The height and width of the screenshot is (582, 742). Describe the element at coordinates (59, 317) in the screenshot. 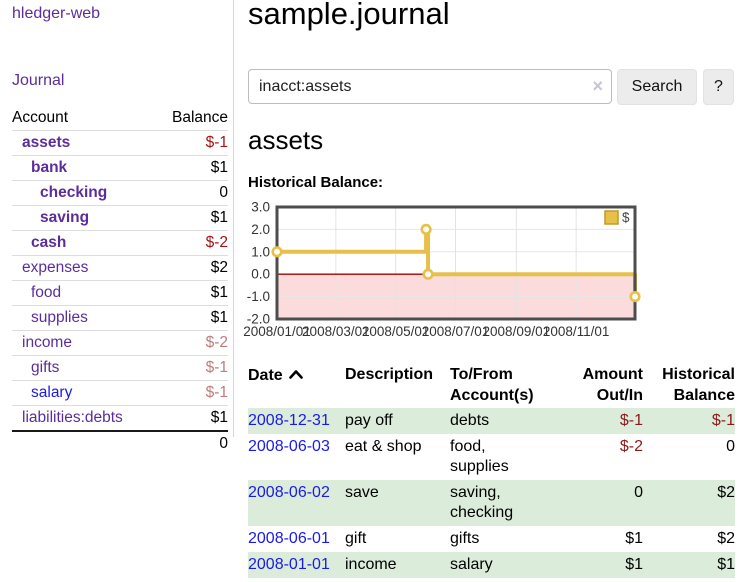

I see `sidebar-account-supplies: supplies` at that location.